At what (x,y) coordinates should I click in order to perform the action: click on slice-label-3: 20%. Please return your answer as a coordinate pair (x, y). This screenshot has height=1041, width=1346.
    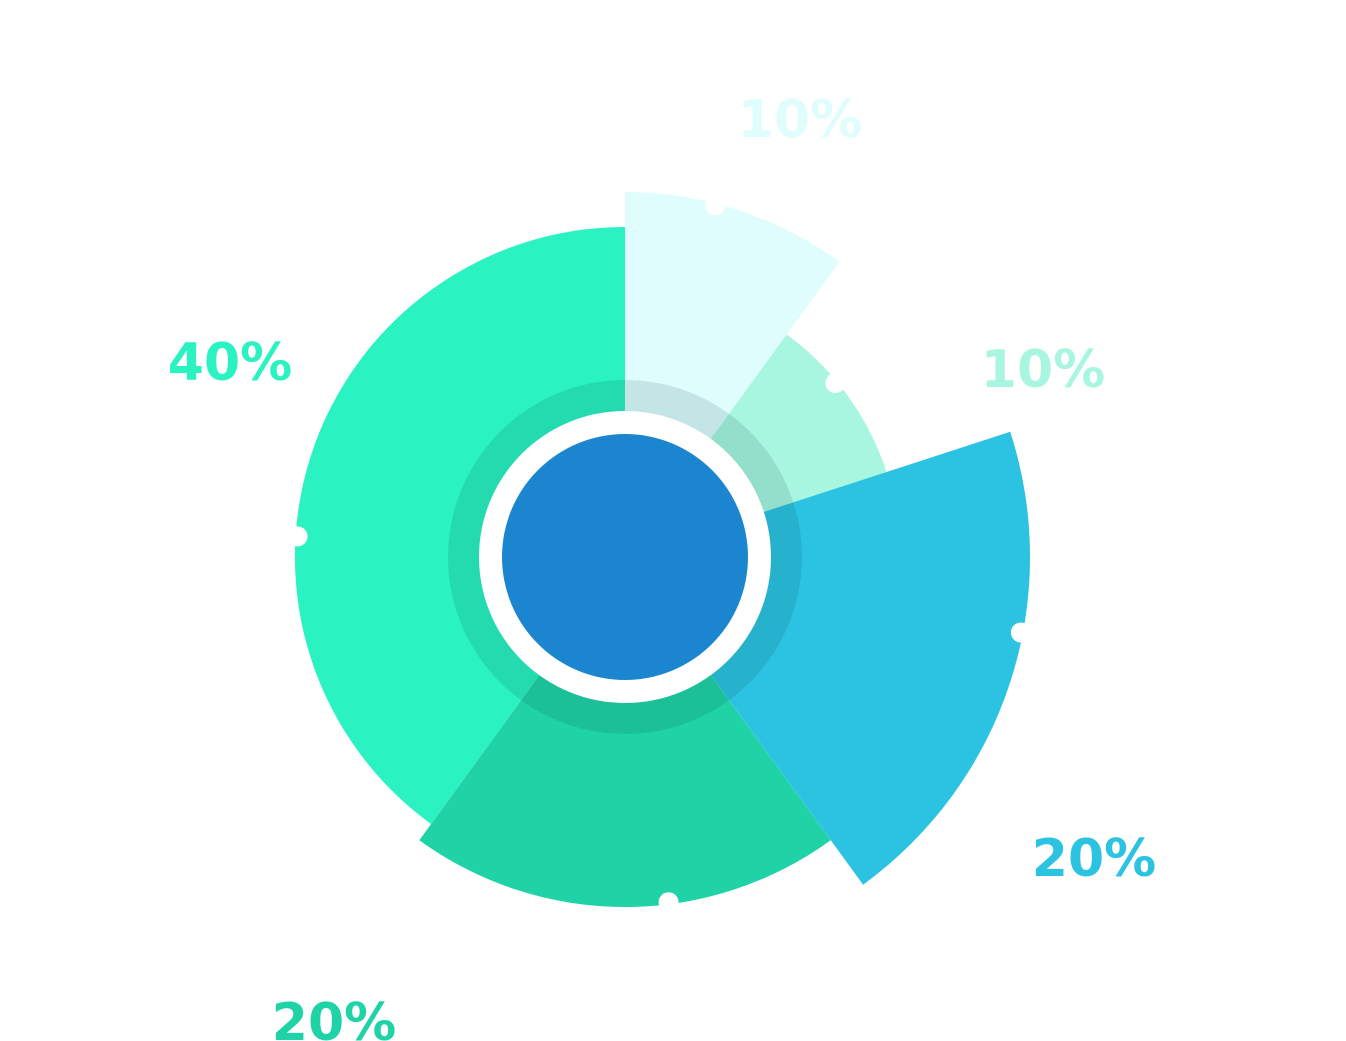
    Looking at the image, I should click on (1094, 859).